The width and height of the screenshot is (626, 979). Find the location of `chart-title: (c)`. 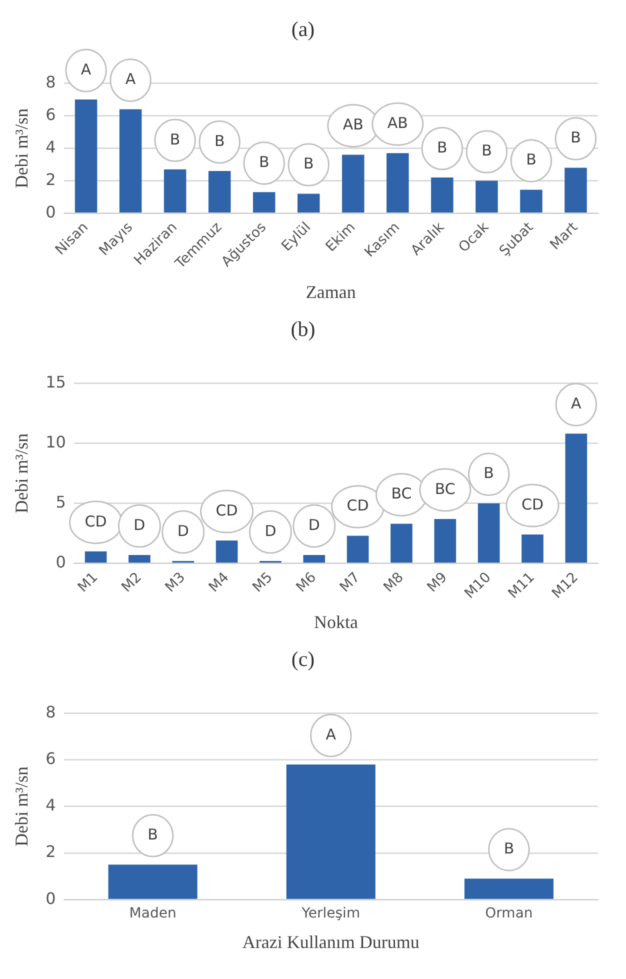

chart-title: (c) is located at coordinates (303, 659).